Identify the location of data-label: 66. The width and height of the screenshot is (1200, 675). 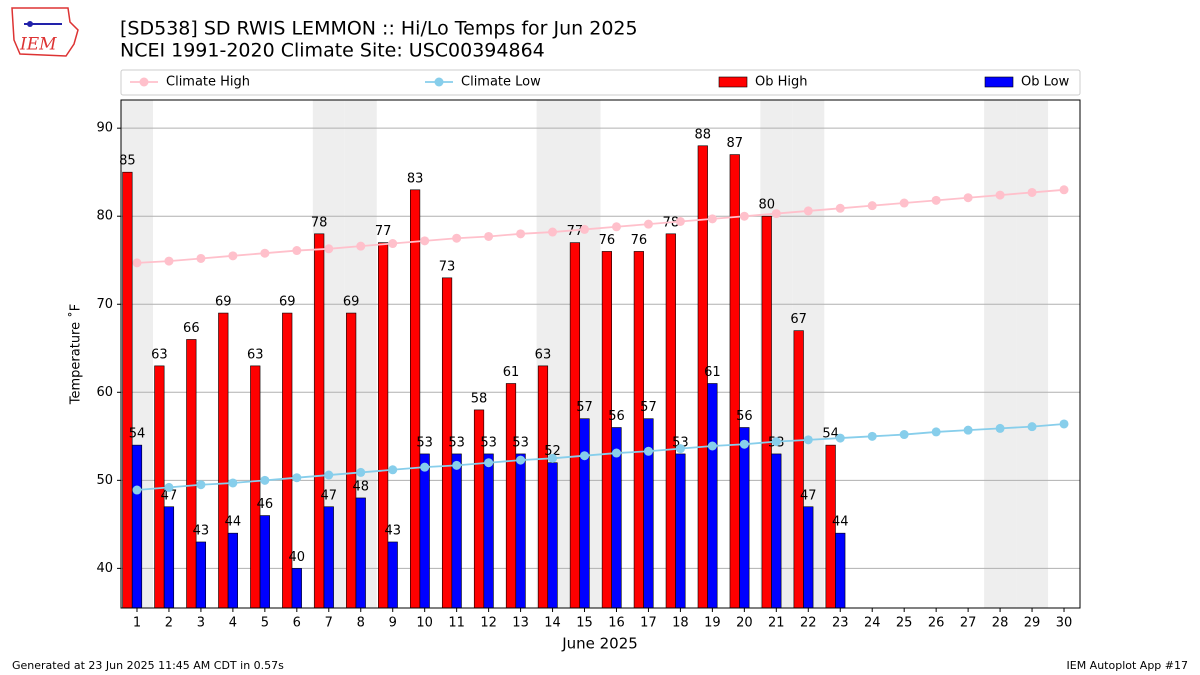
(191, 328).